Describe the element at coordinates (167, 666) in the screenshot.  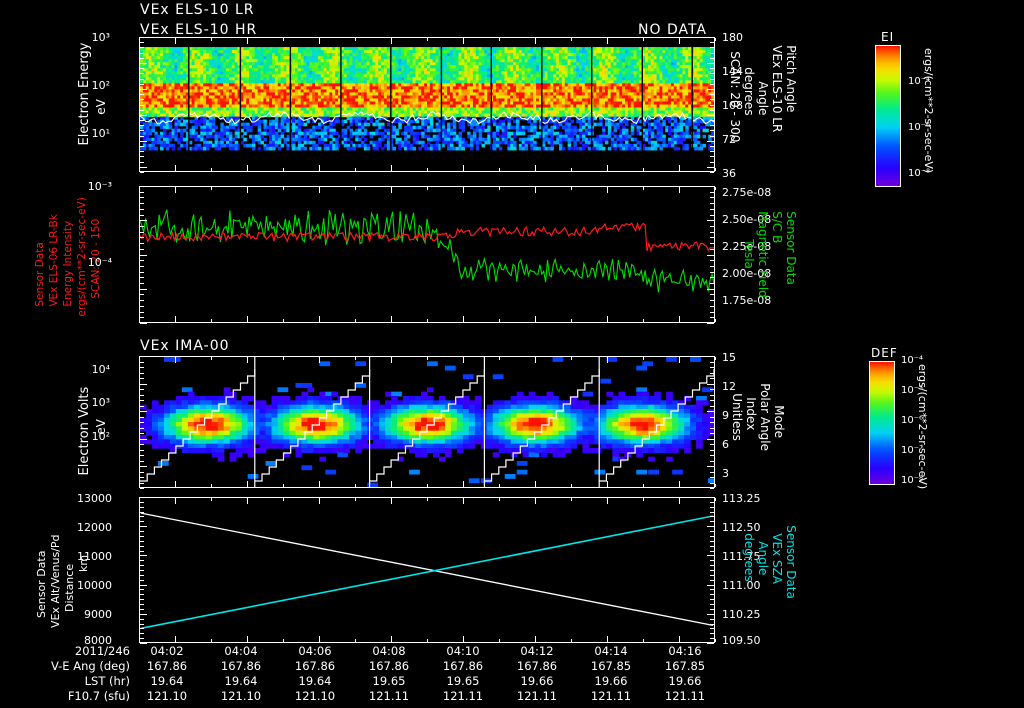
I see `table-cell-veang-0: 167.86` at that location.